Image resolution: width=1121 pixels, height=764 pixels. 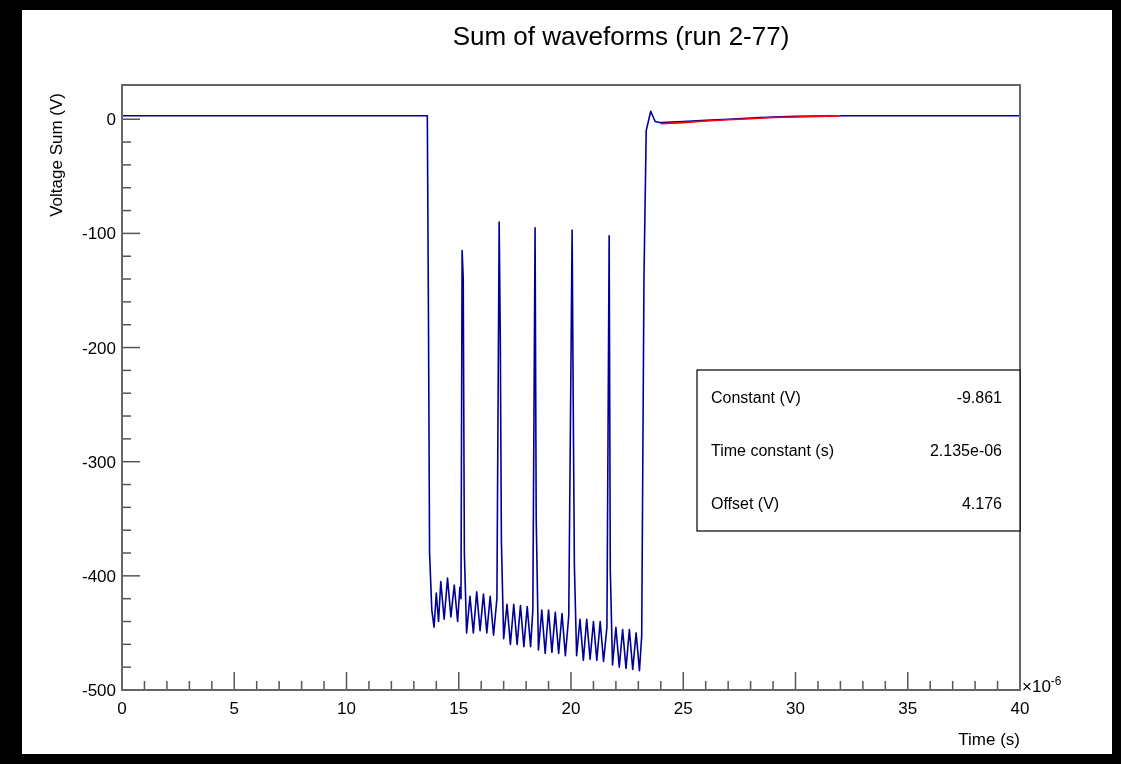 What do you see at coordinates (966, 450) in the screenshot?
I see `annotation: 2.135e-06` at bounding box center [966, 450].